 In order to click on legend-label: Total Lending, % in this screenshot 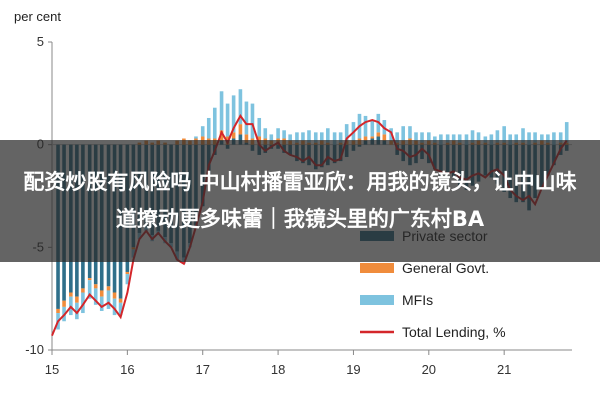, I will do `click(454, 332)`.